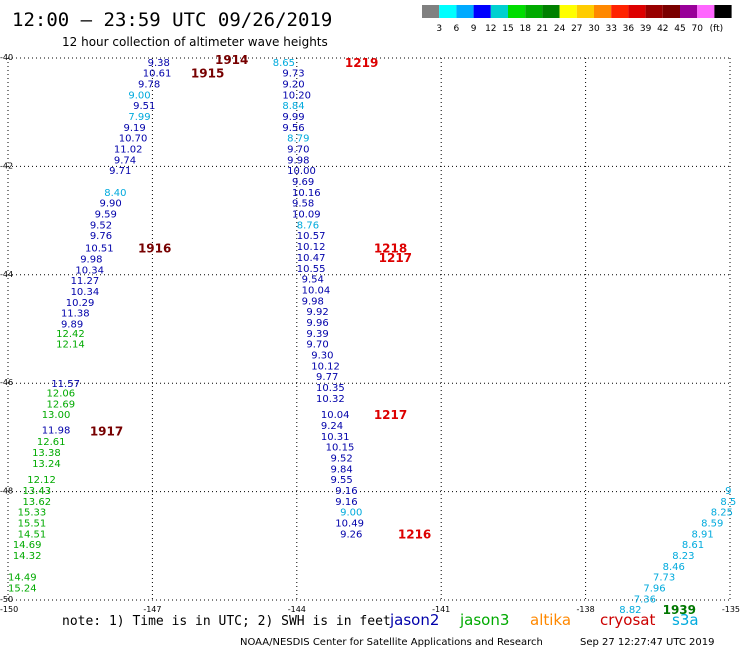 The height and width of the screenshot is (650, 740). I want to click on wave-height-point: 9.71, so click(120, 171).